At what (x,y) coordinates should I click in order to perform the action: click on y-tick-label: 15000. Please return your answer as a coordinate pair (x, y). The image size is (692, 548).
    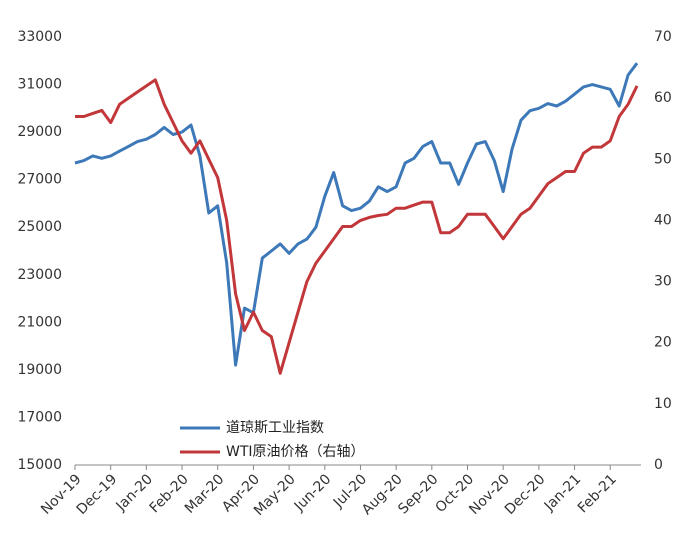
    Looking at the image, I should click on (39, 465).